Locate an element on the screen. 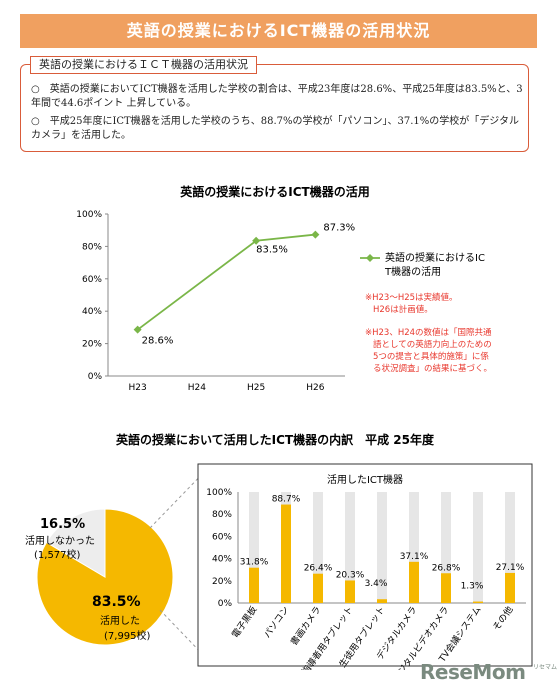 The height and width of the screenshot is (695, 557). pie-label-count: (1,577校) is located at coordinates (57, 554).